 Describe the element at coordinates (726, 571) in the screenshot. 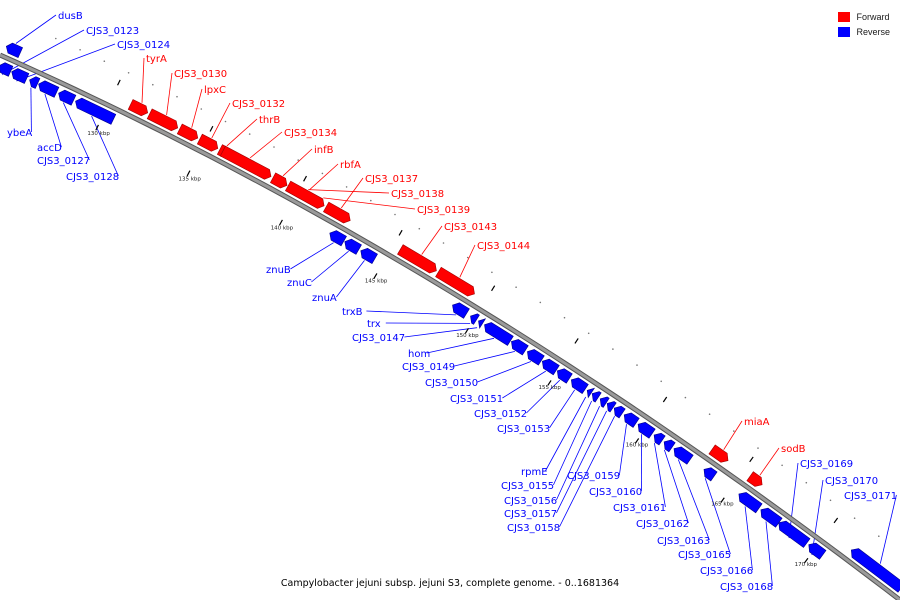

I see `gene-label-CJS3_0166: CJS3_0166` at that location.